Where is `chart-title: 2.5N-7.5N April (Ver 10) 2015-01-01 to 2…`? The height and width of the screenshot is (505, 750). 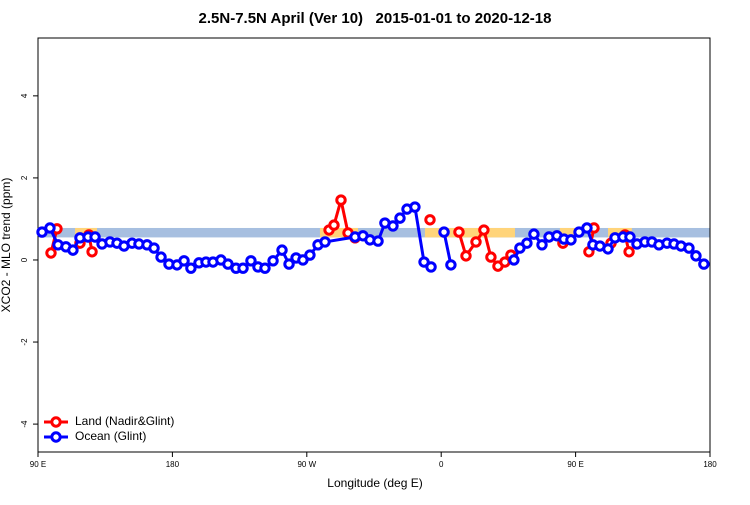 chart-title: 2.5N-7.5N April (Ver 10) 2015-01-01 to 2… is located at coordinates (375, 18).